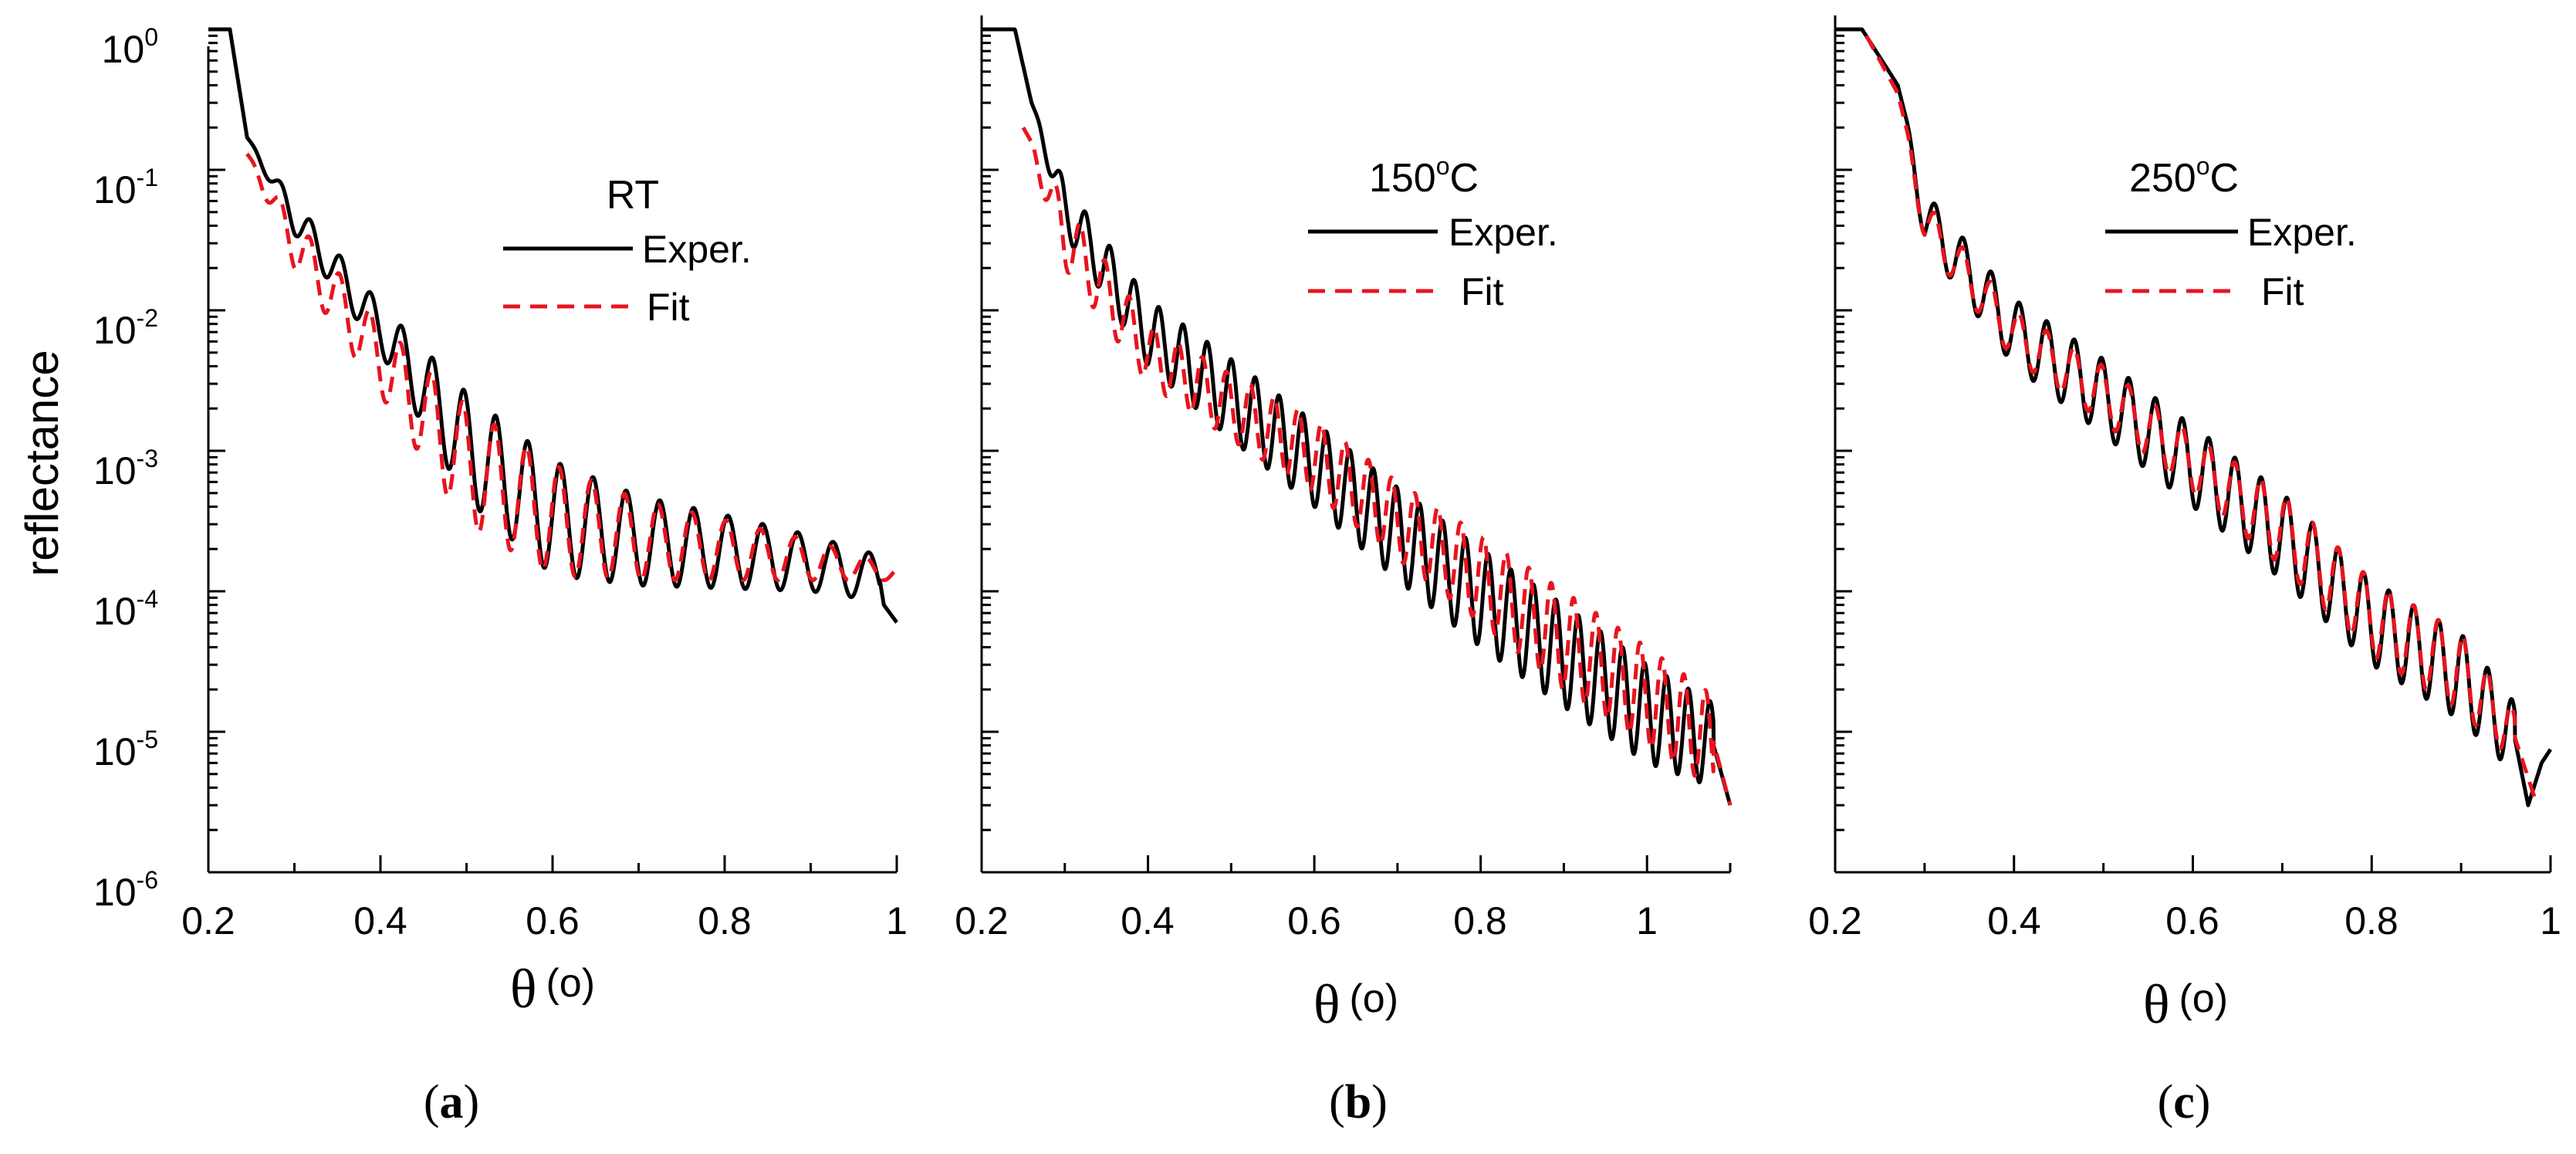 The width and height of the screenshot is (2576, 1154). Describe the element at coordinates (2192, 920) in the screenshot. I see `panel-c-x-tick-label-2: 0.6` at that location.